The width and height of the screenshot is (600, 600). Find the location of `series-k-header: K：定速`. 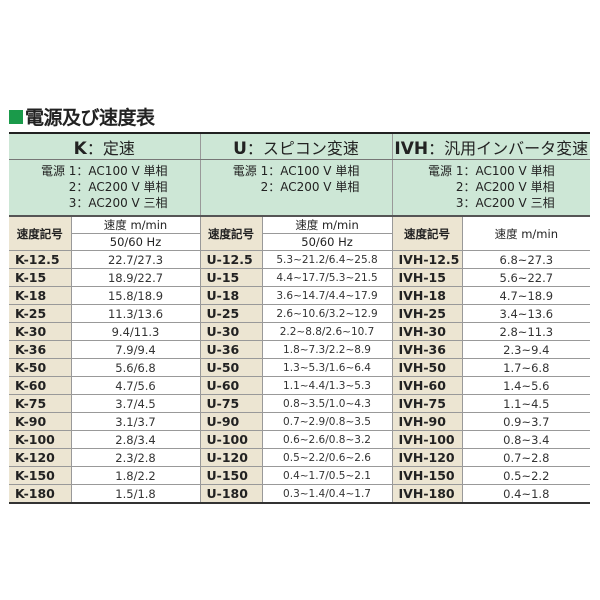

series-k-header: K：定速 is located at coordinates (105, 146).